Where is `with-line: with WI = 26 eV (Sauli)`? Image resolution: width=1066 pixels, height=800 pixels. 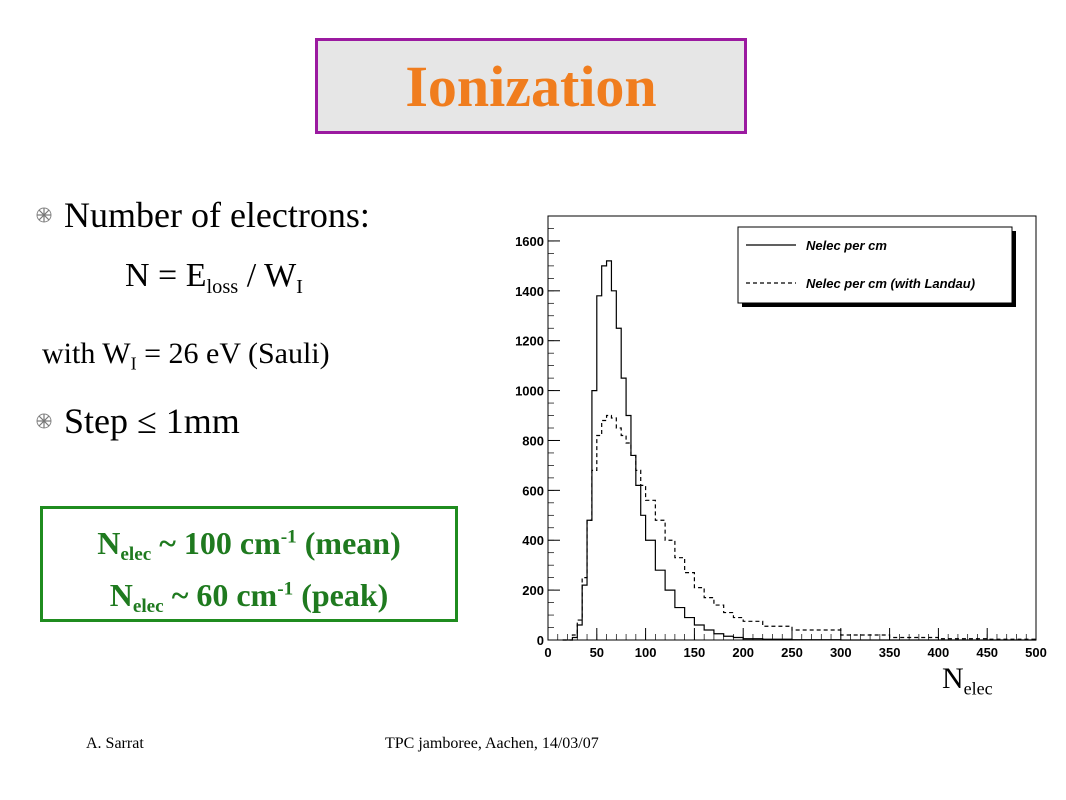 with-line: with WI = 26 eV (Sauli) is located at coordinates (186, 355).